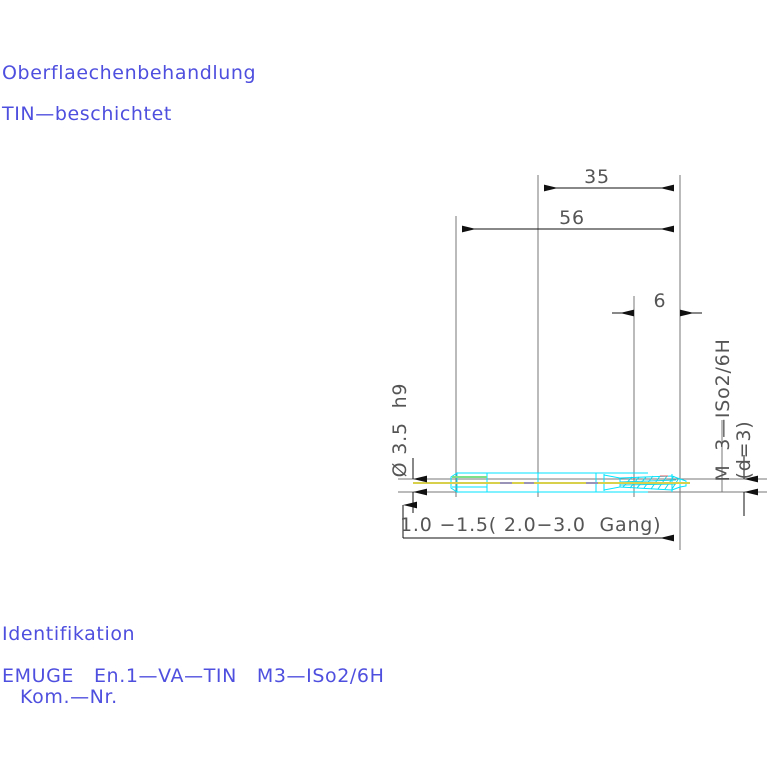 This screenshot has height=767, width=767. Describe the element at coordinates (400, 430) in the screenshot. I see `dimension-shank-diameter-label: Ø 3.5 h9` at that location.